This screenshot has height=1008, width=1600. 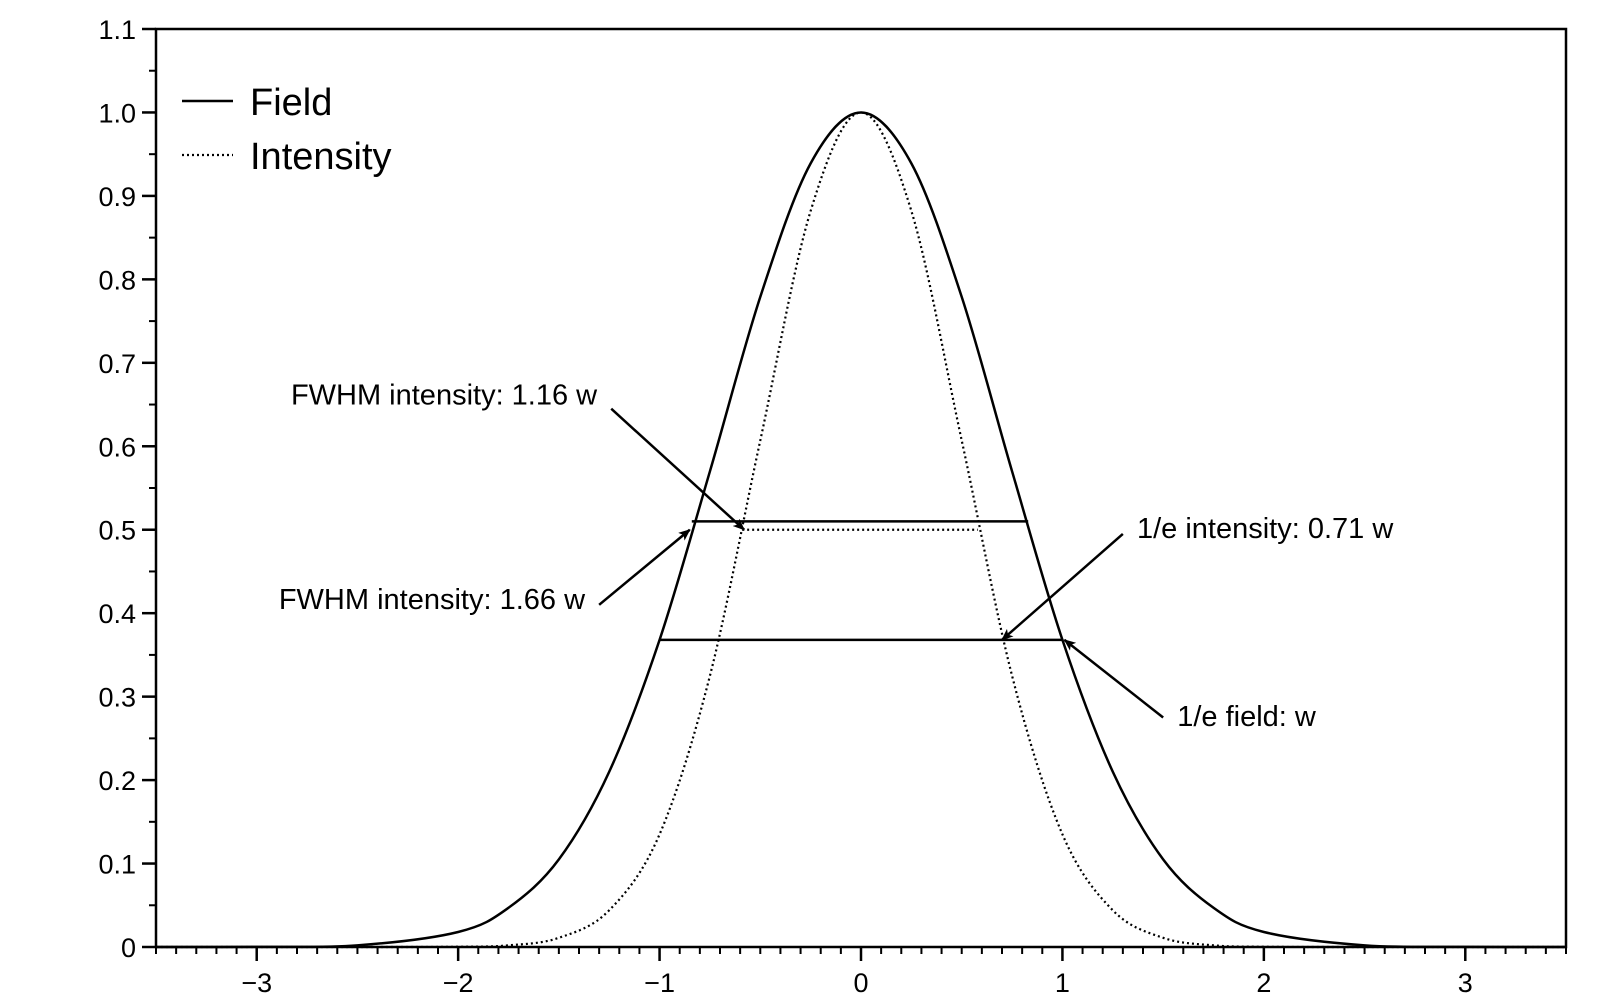 What do you see at coordinates (117, 30) in the screenshot?
I see `y-tick-label: 1.1` at bounding box center [117, 30].